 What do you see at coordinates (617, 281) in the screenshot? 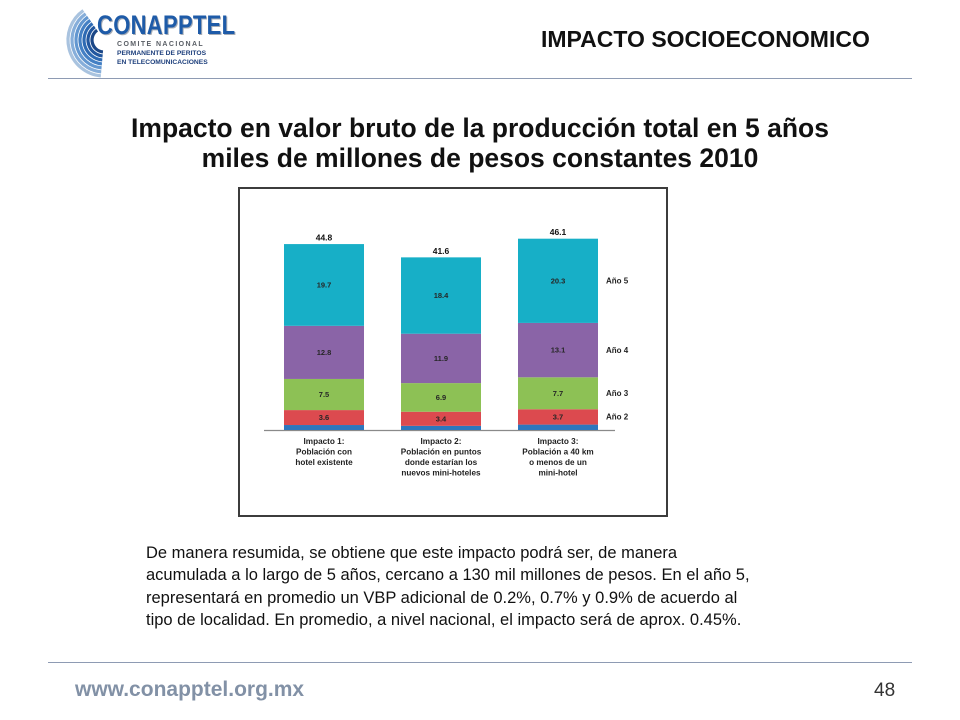
I see `legend-label: Año 5` at bounding box center [617, 281].